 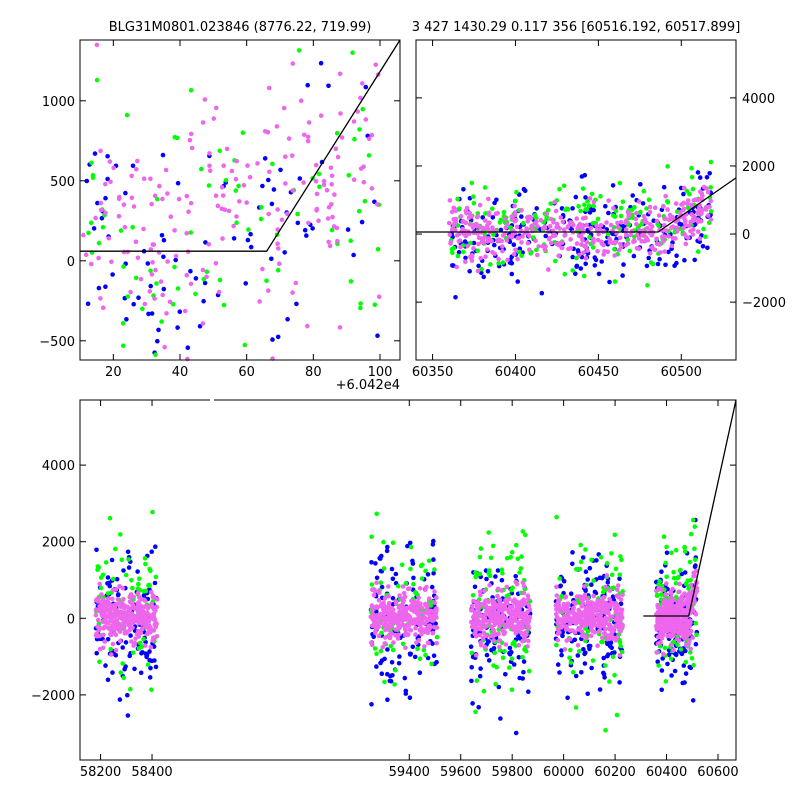 I want to click on x-tick-label: 60500, so click(x=681, y=372).